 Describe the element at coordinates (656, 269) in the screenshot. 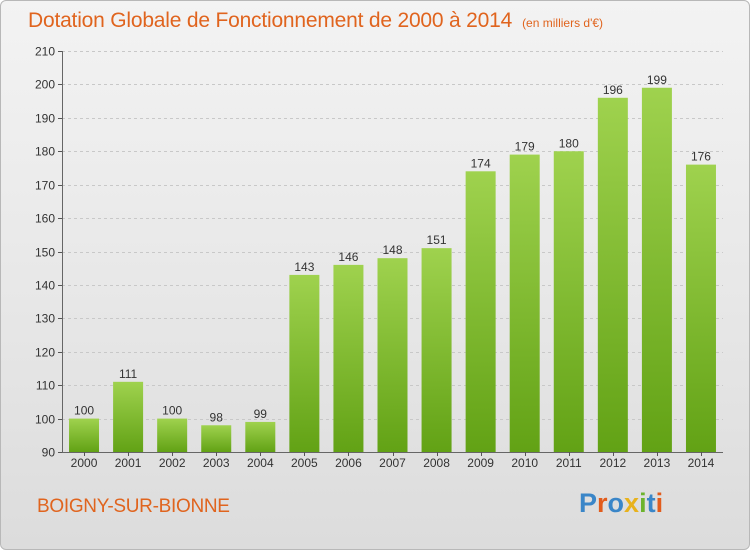

I see `bar-2013` at that location.